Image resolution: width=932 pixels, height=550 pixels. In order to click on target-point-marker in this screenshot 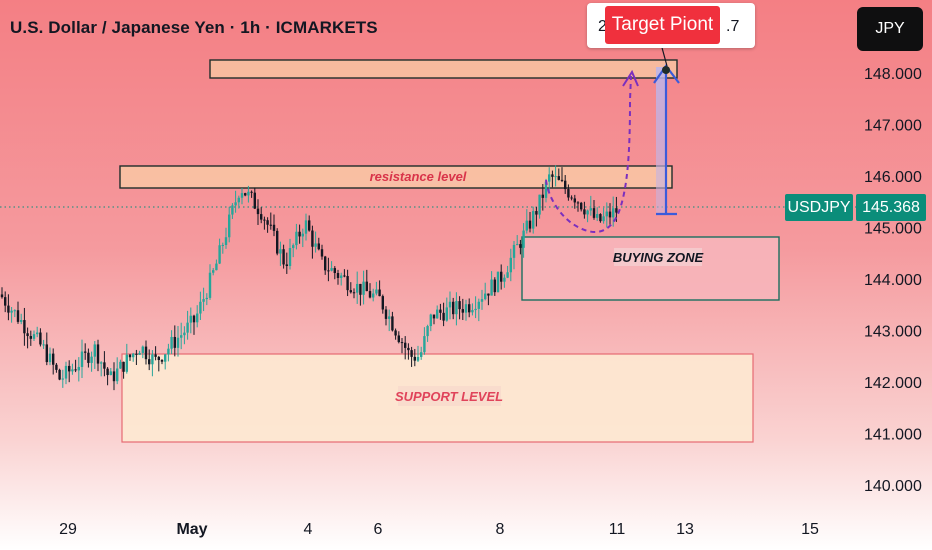, I will do `click(666, 70)`.